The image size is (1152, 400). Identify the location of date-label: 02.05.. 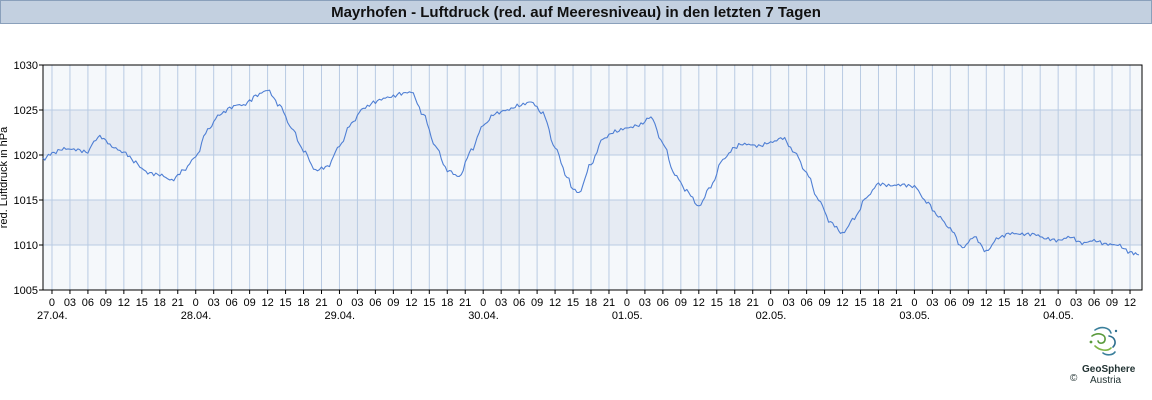
(771, 316).